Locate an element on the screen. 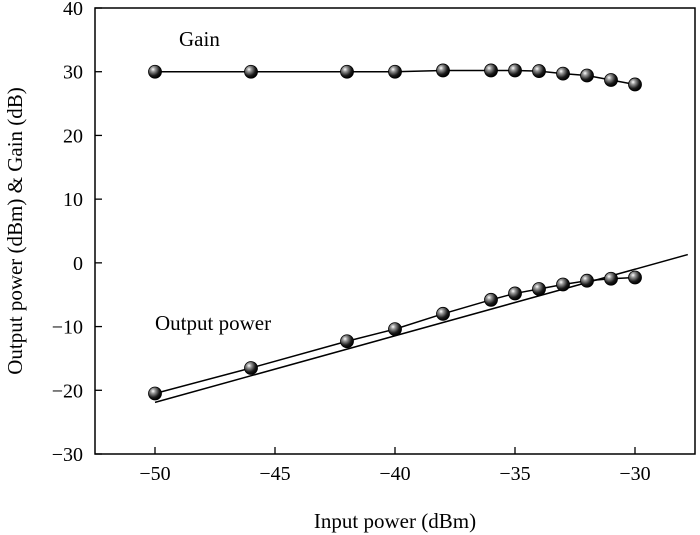  y-tick-label: 10 is located at coordinates (73, 200).